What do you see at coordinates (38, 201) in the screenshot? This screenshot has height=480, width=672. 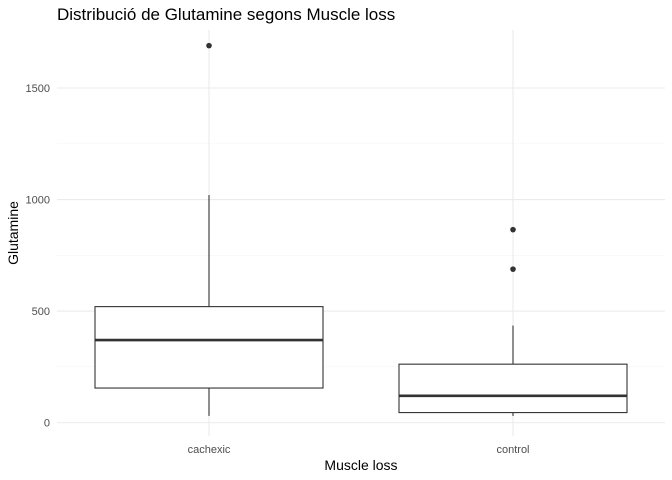 I see `y-tick-label: 1000` at bounding box center [38, 201].